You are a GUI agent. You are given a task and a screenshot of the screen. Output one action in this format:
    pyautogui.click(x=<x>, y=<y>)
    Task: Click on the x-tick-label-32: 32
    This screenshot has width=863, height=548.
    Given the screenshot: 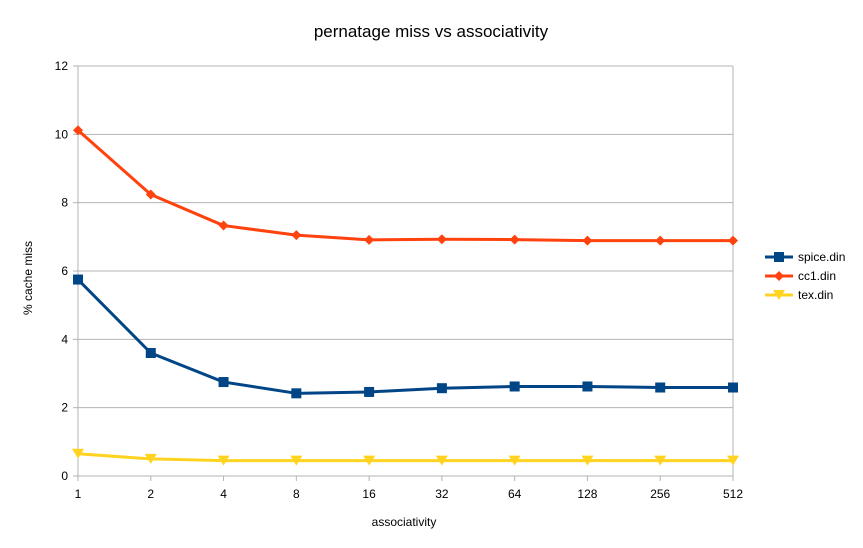 What is the action you would take?
    pyautogui.click(x=442, y=494)
    